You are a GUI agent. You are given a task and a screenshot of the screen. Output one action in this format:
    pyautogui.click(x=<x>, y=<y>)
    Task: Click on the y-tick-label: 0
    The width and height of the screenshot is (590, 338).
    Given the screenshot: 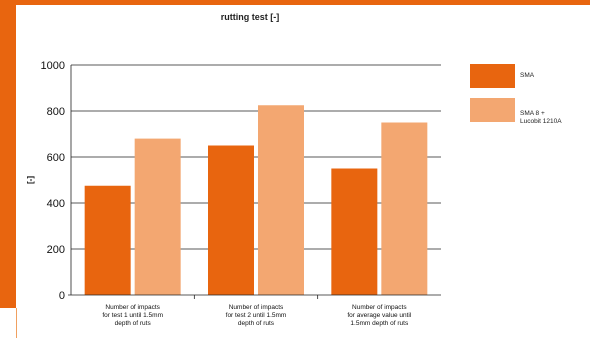 What is the action you would take?
    pyautogui.click(x=62, y=296)
    